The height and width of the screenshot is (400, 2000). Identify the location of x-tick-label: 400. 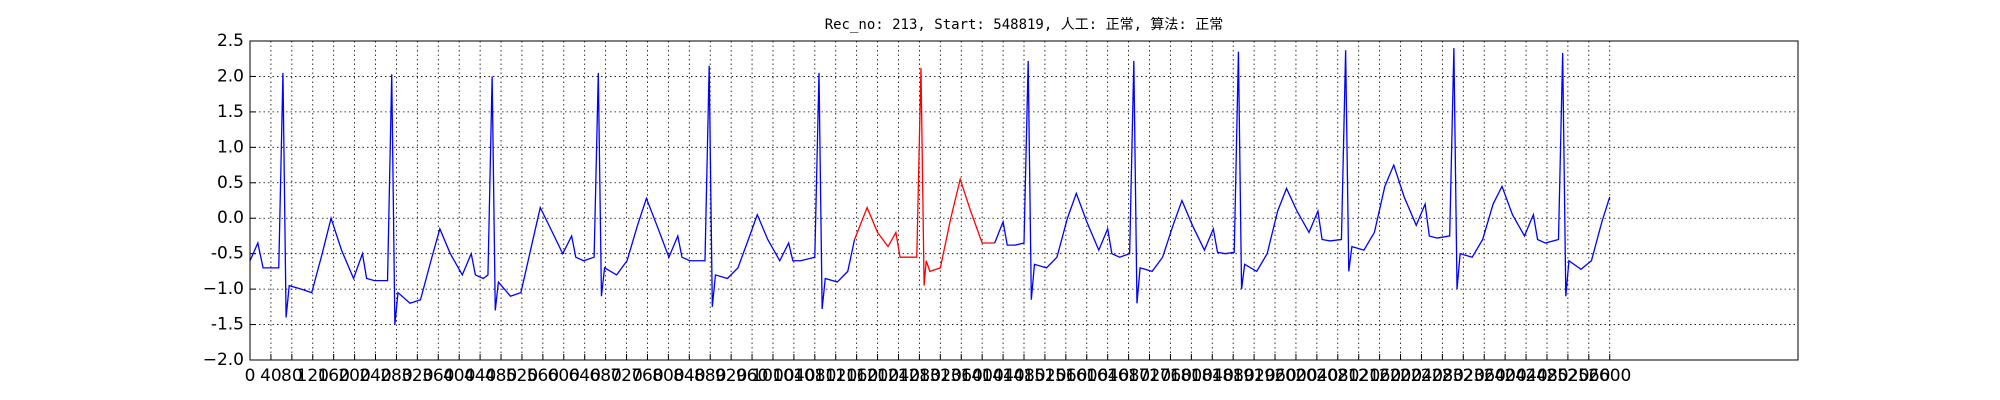
(459, 376).